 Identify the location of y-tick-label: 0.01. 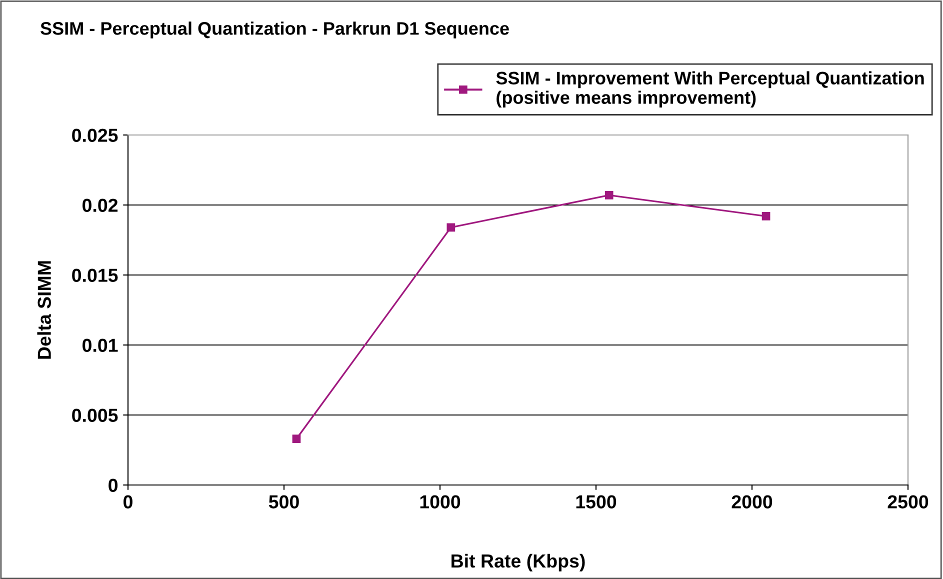
(100, 345).